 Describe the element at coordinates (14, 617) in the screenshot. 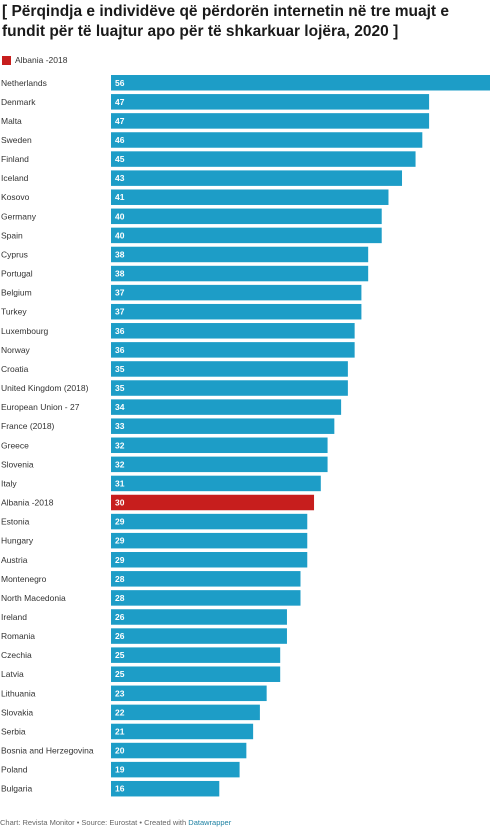

I see `category-label: Ireland` at that location.